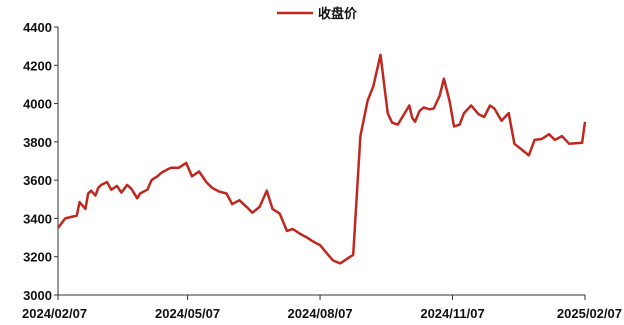  I want to click on x-tick-label: 2024/11/07, so click(452, 313).